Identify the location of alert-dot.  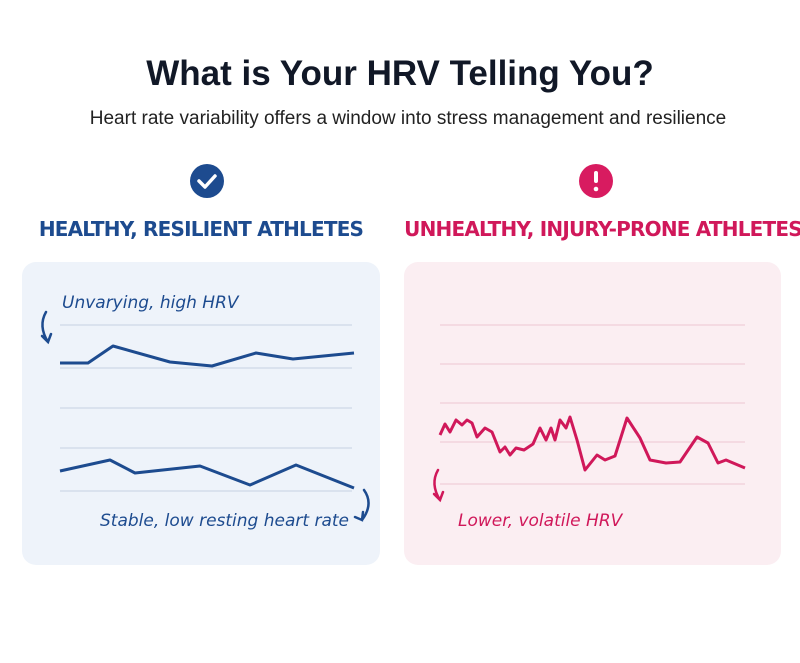
(596, 189).